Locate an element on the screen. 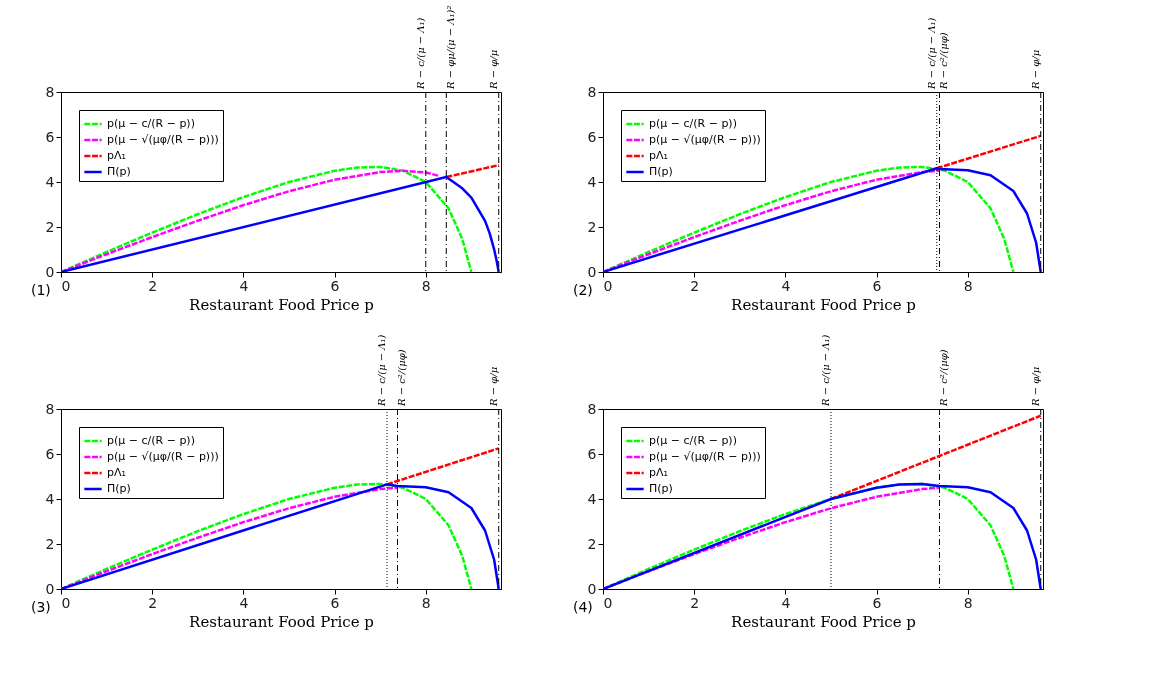  text: (1) is located at coordinates (41, 290).